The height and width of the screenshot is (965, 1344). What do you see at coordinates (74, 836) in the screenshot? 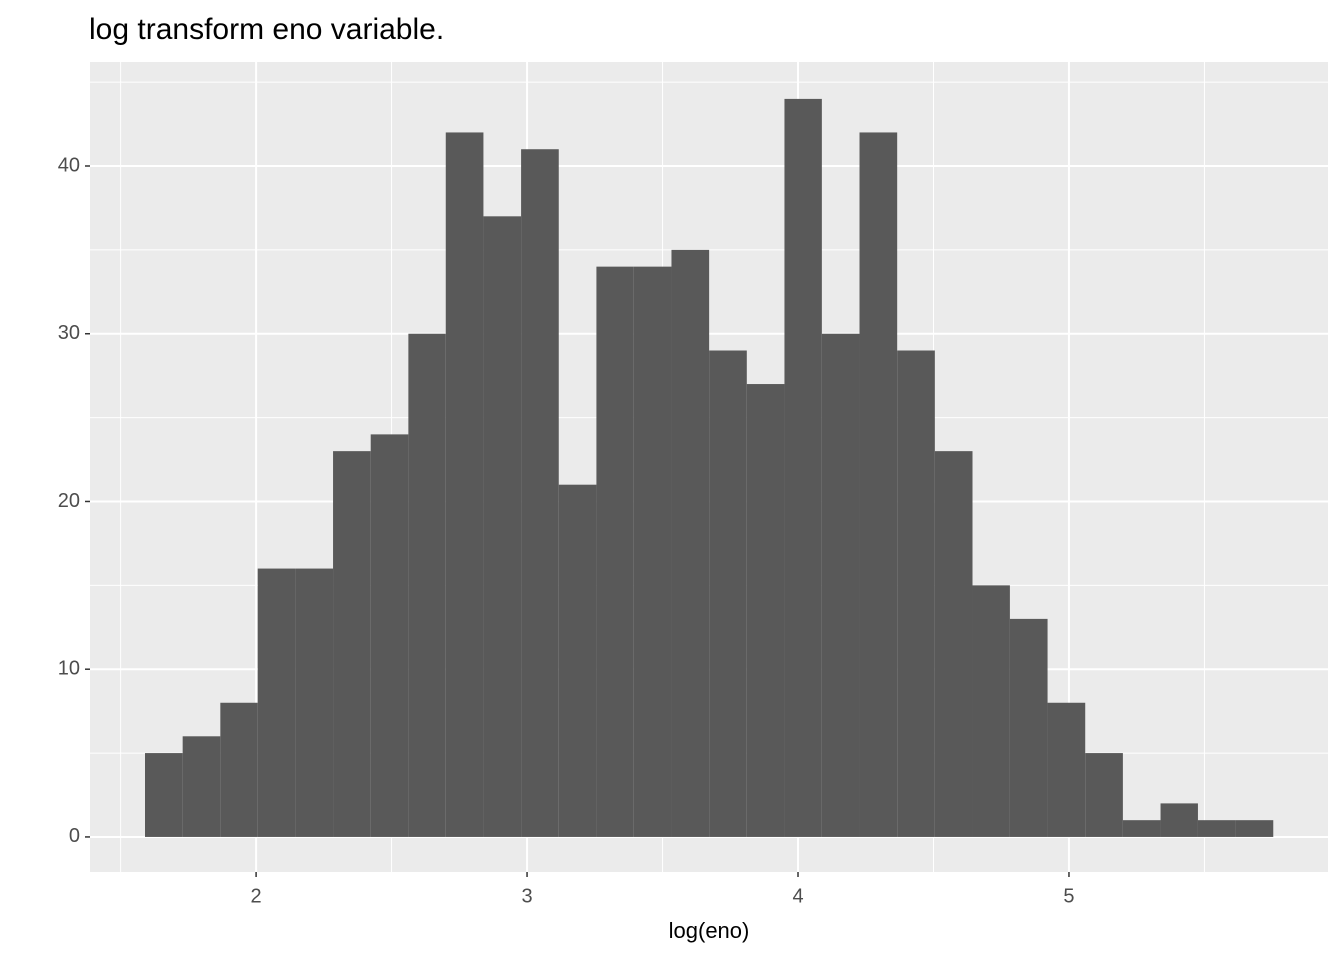
I see `y-tick-label: 0` at bounding box center [74, 836].